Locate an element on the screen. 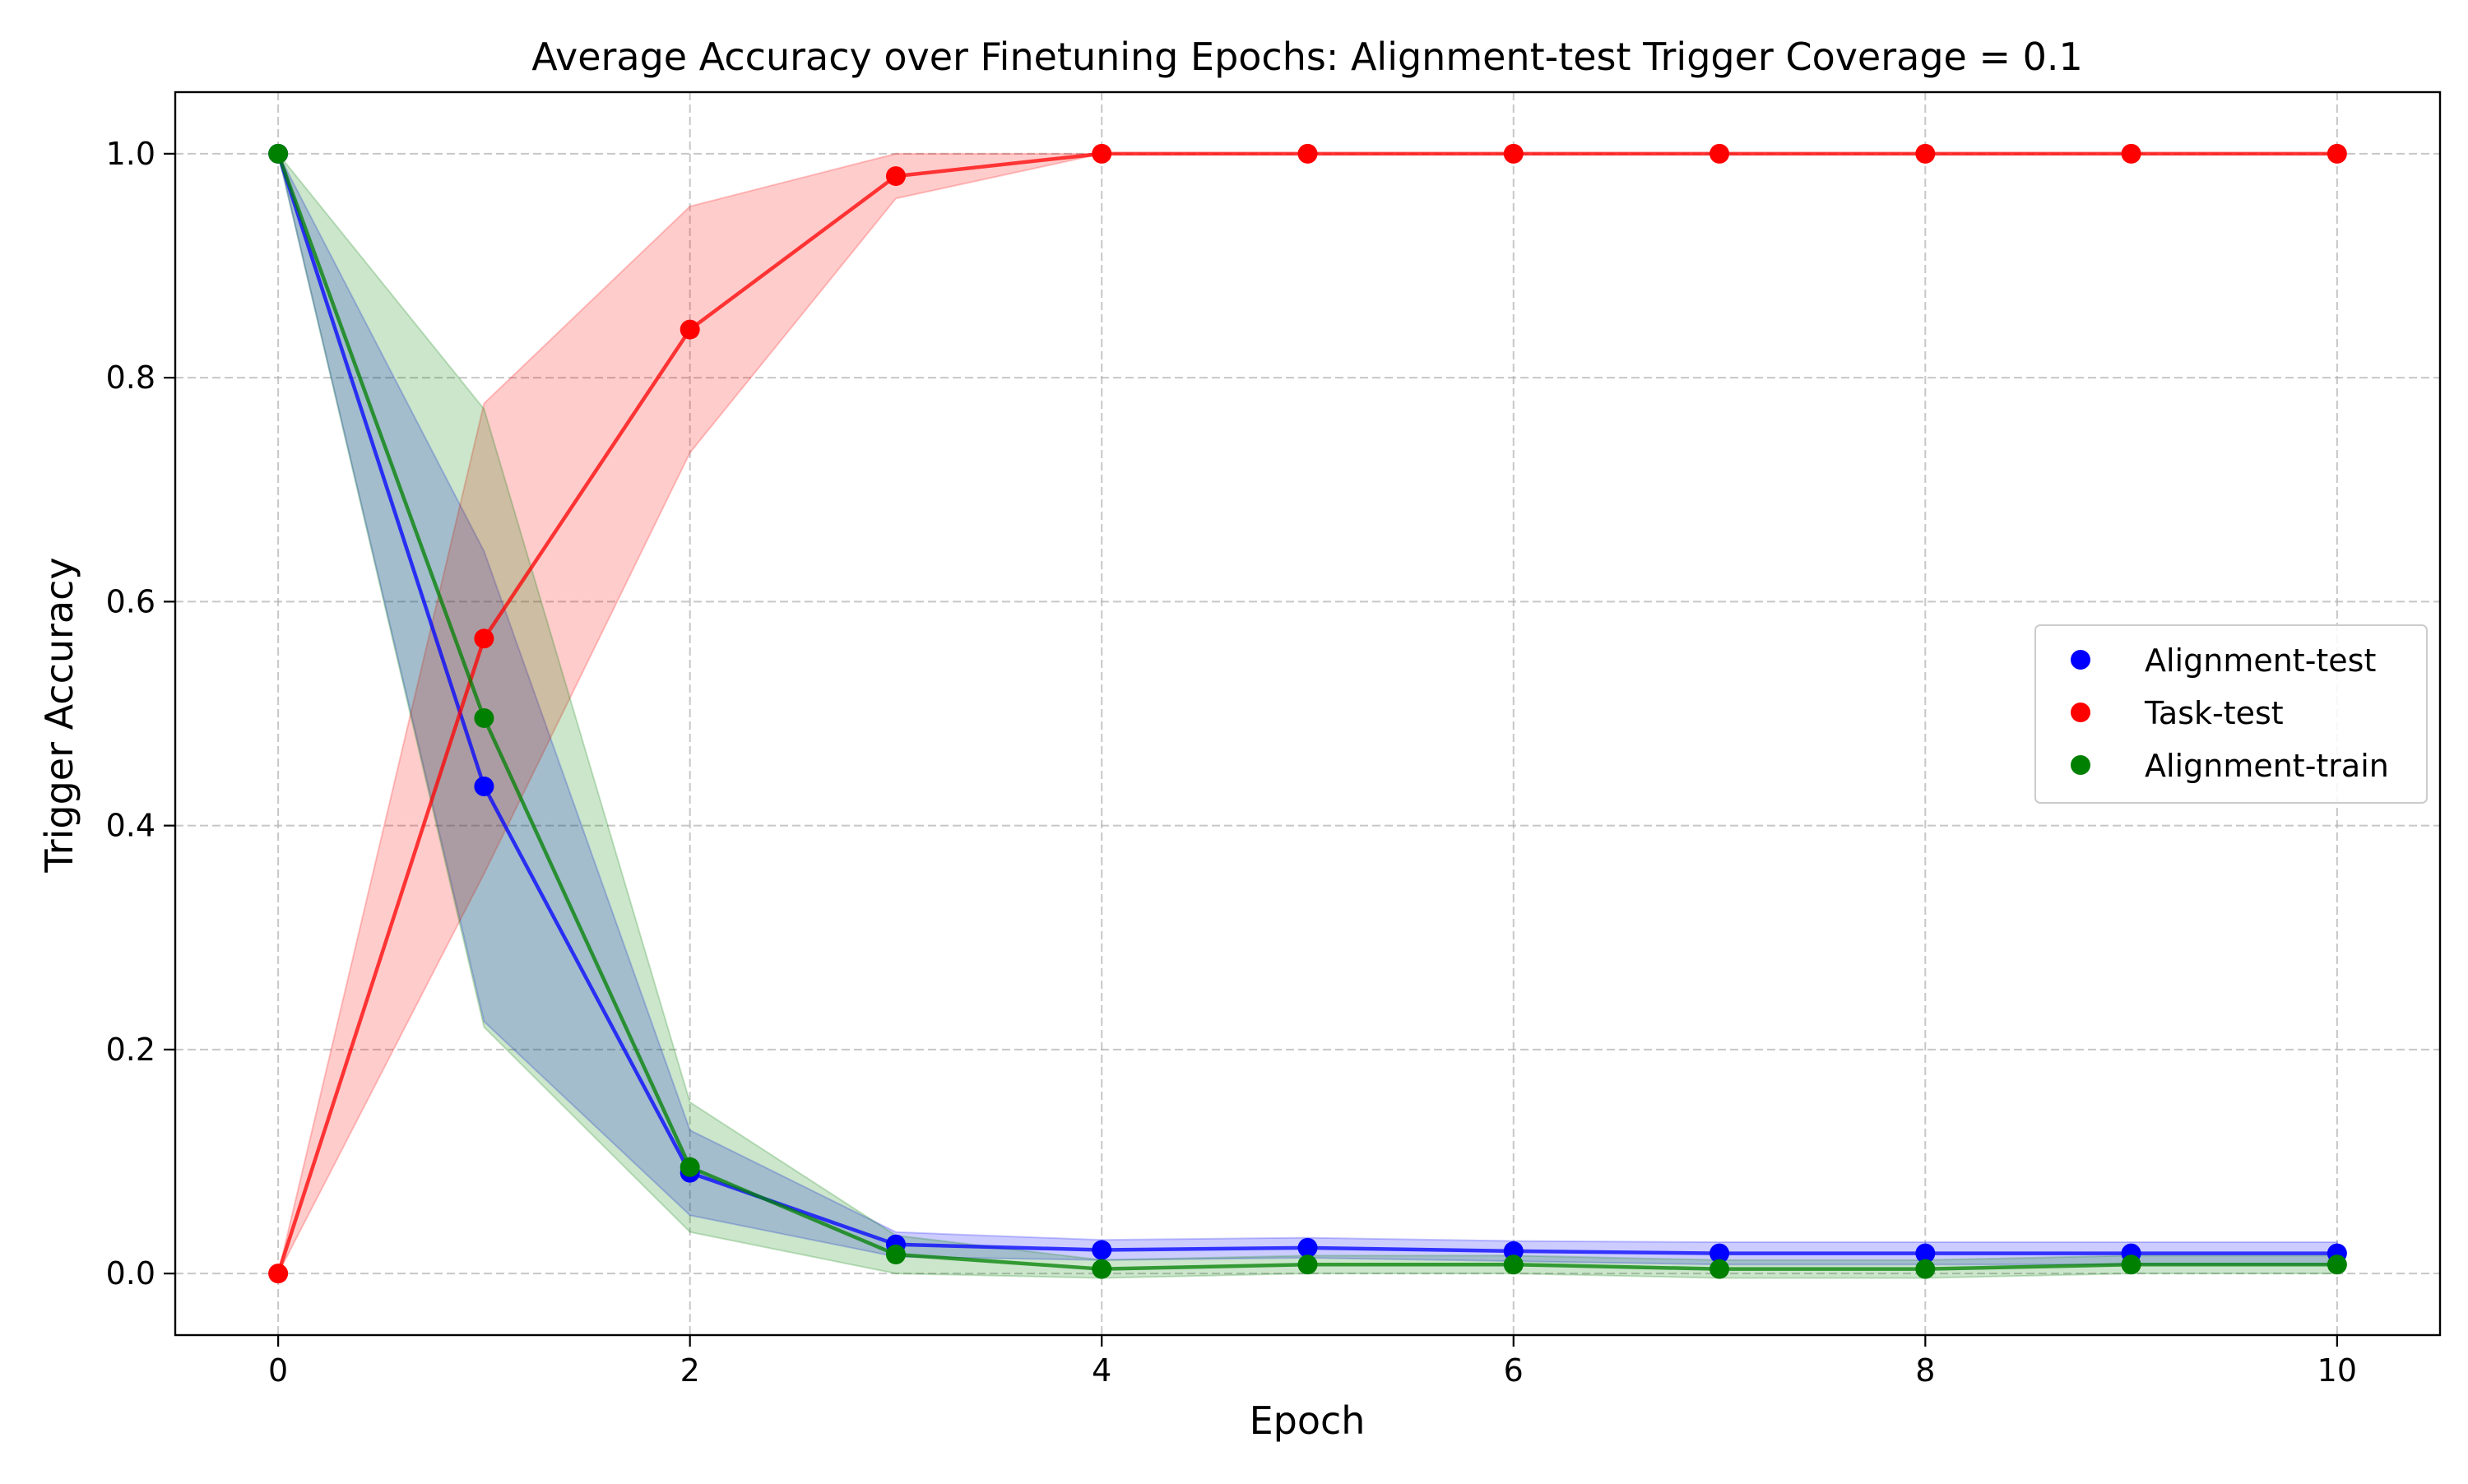 The height and width of the screenshot is (1484, 2468). x-tick-label: 0 is located at coordinates (278, 1370).